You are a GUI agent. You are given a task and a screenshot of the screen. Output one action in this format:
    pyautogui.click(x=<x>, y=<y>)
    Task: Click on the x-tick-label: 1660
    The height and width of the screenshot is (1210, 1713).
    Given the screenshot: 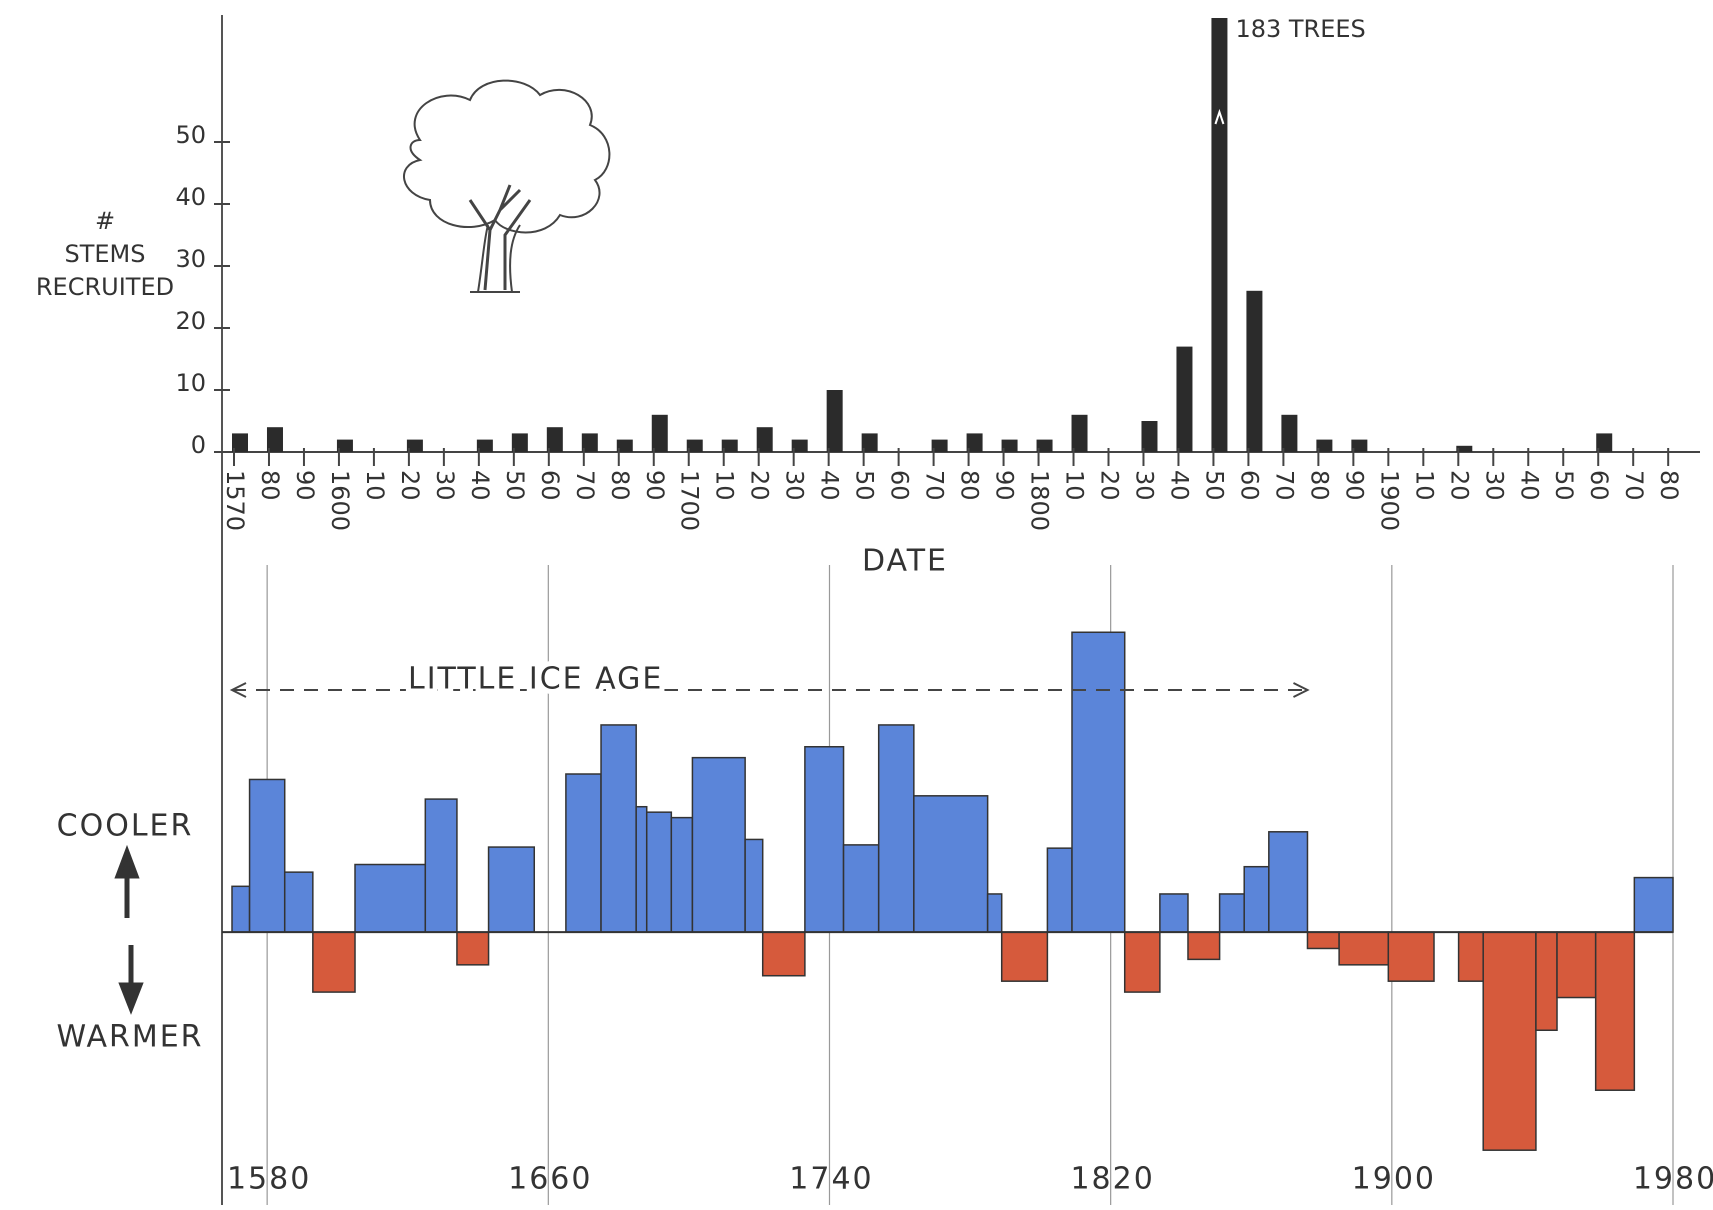 What is the action you would take?
    pyautogui.click(x=550, y=1179)
    